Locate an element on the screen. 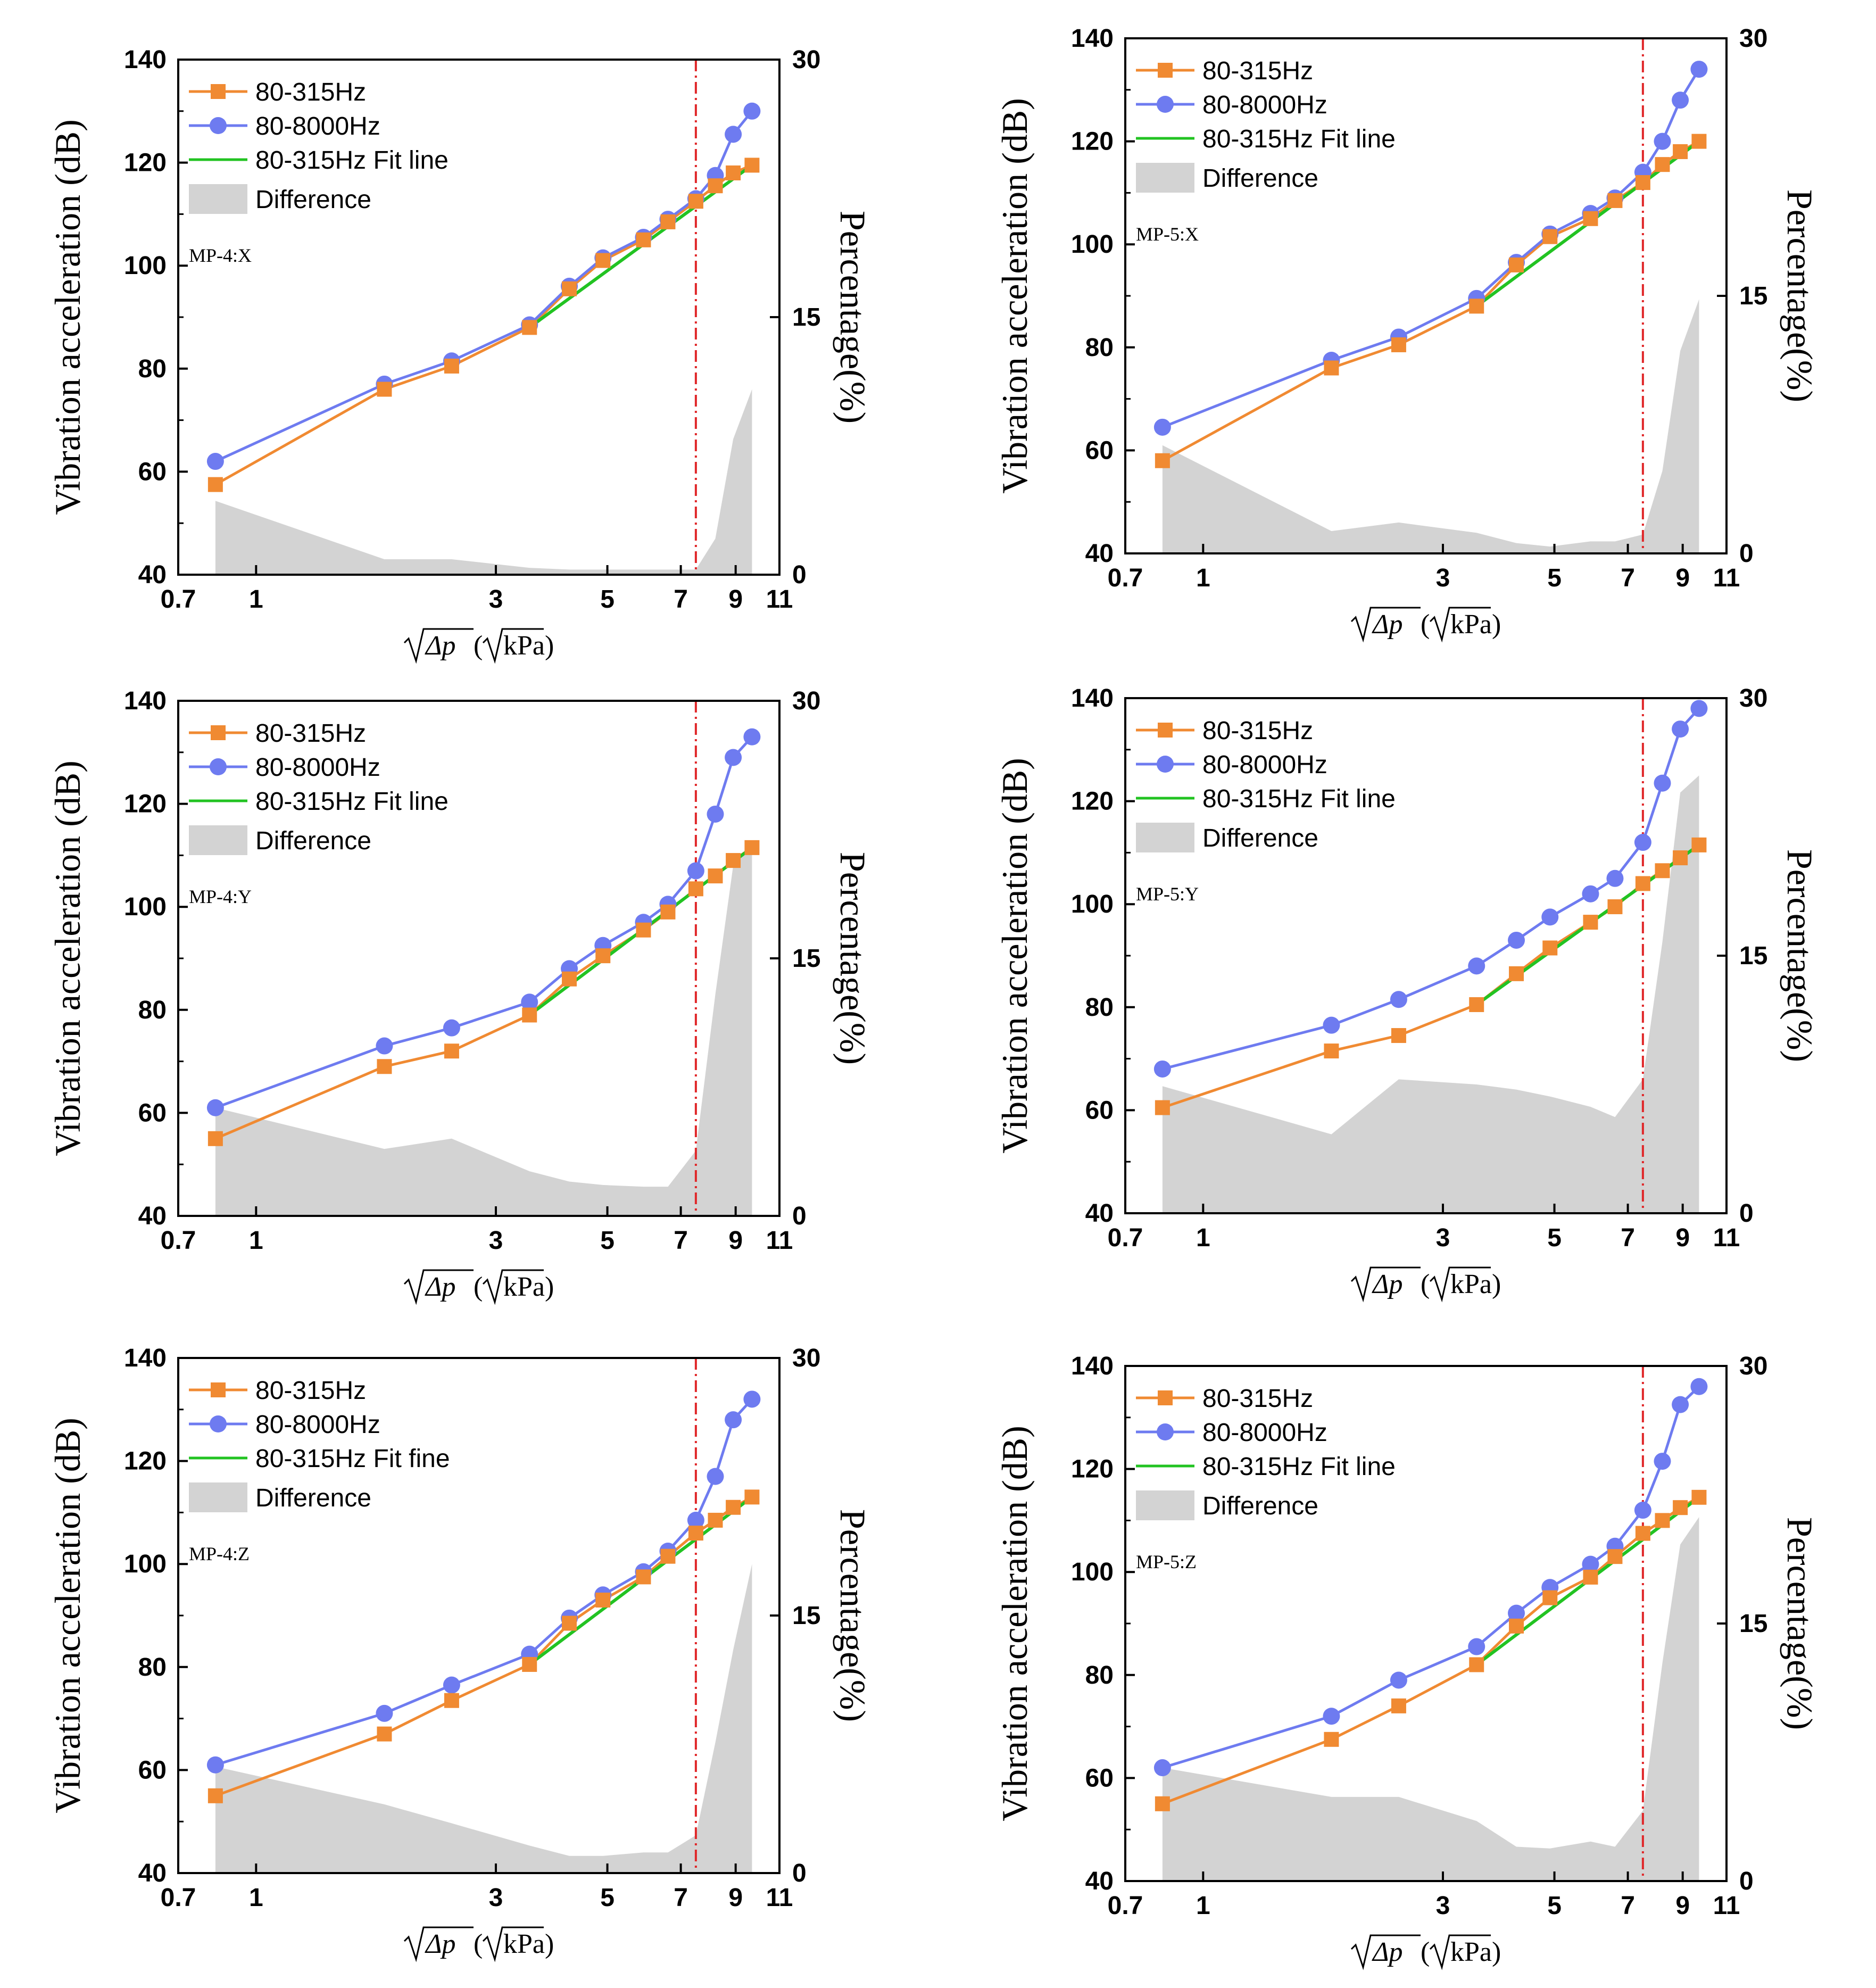 The height and width of the screenshot is (1988, 1876). legend-fit-line-label: 80-315Hz Fit line is located at coordinates (1299, 139).